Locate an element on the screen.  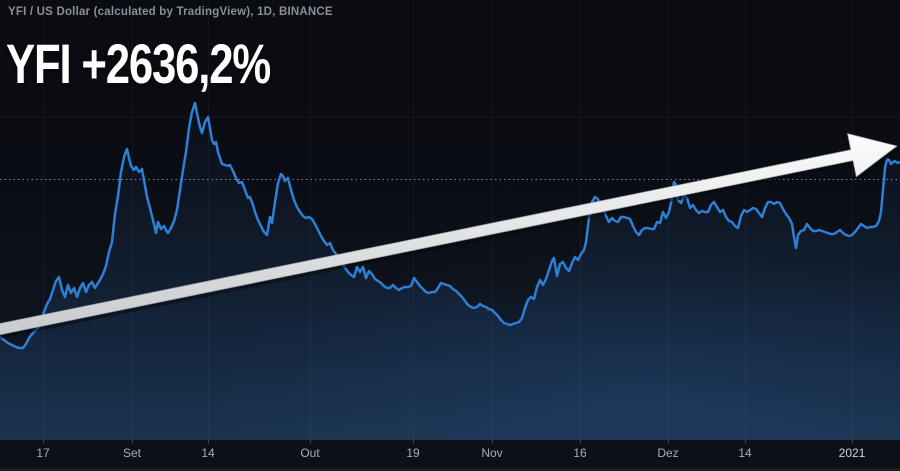
gain-label: YFI +2636,2% is located at coordinates (138, 63).